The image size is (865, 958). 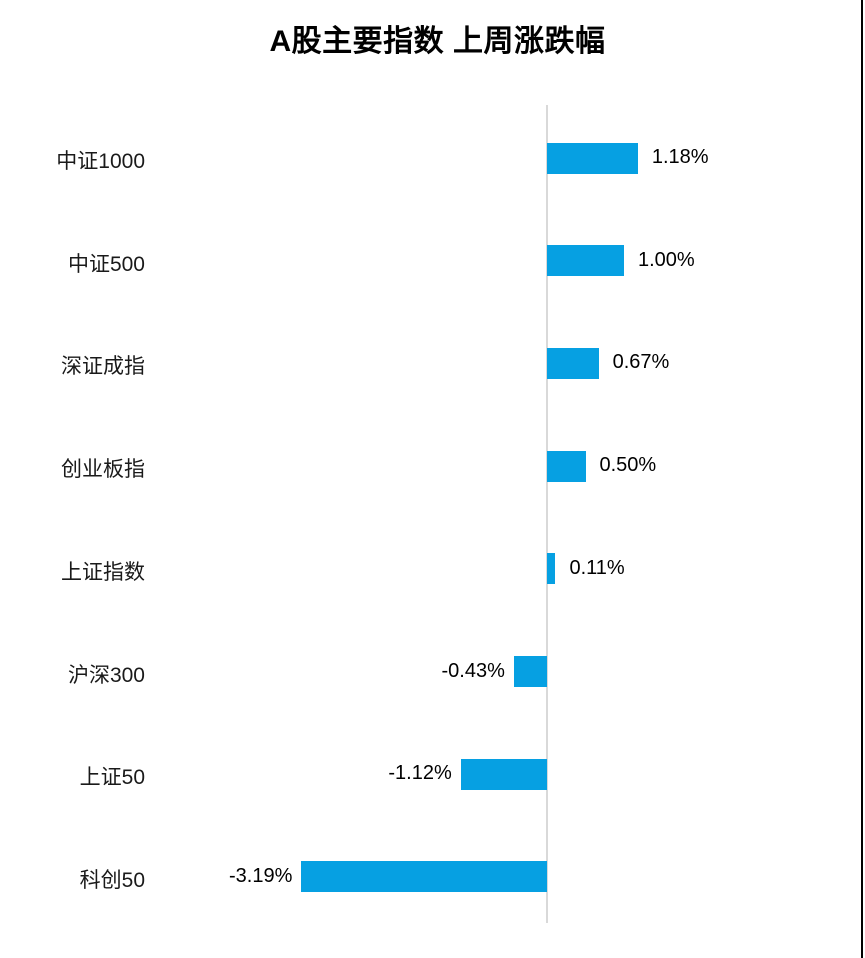 What do you see at coordinates (628, 465) in the screenshot?
I see `value-label: 0.50%` at bounding box center [628, 465].